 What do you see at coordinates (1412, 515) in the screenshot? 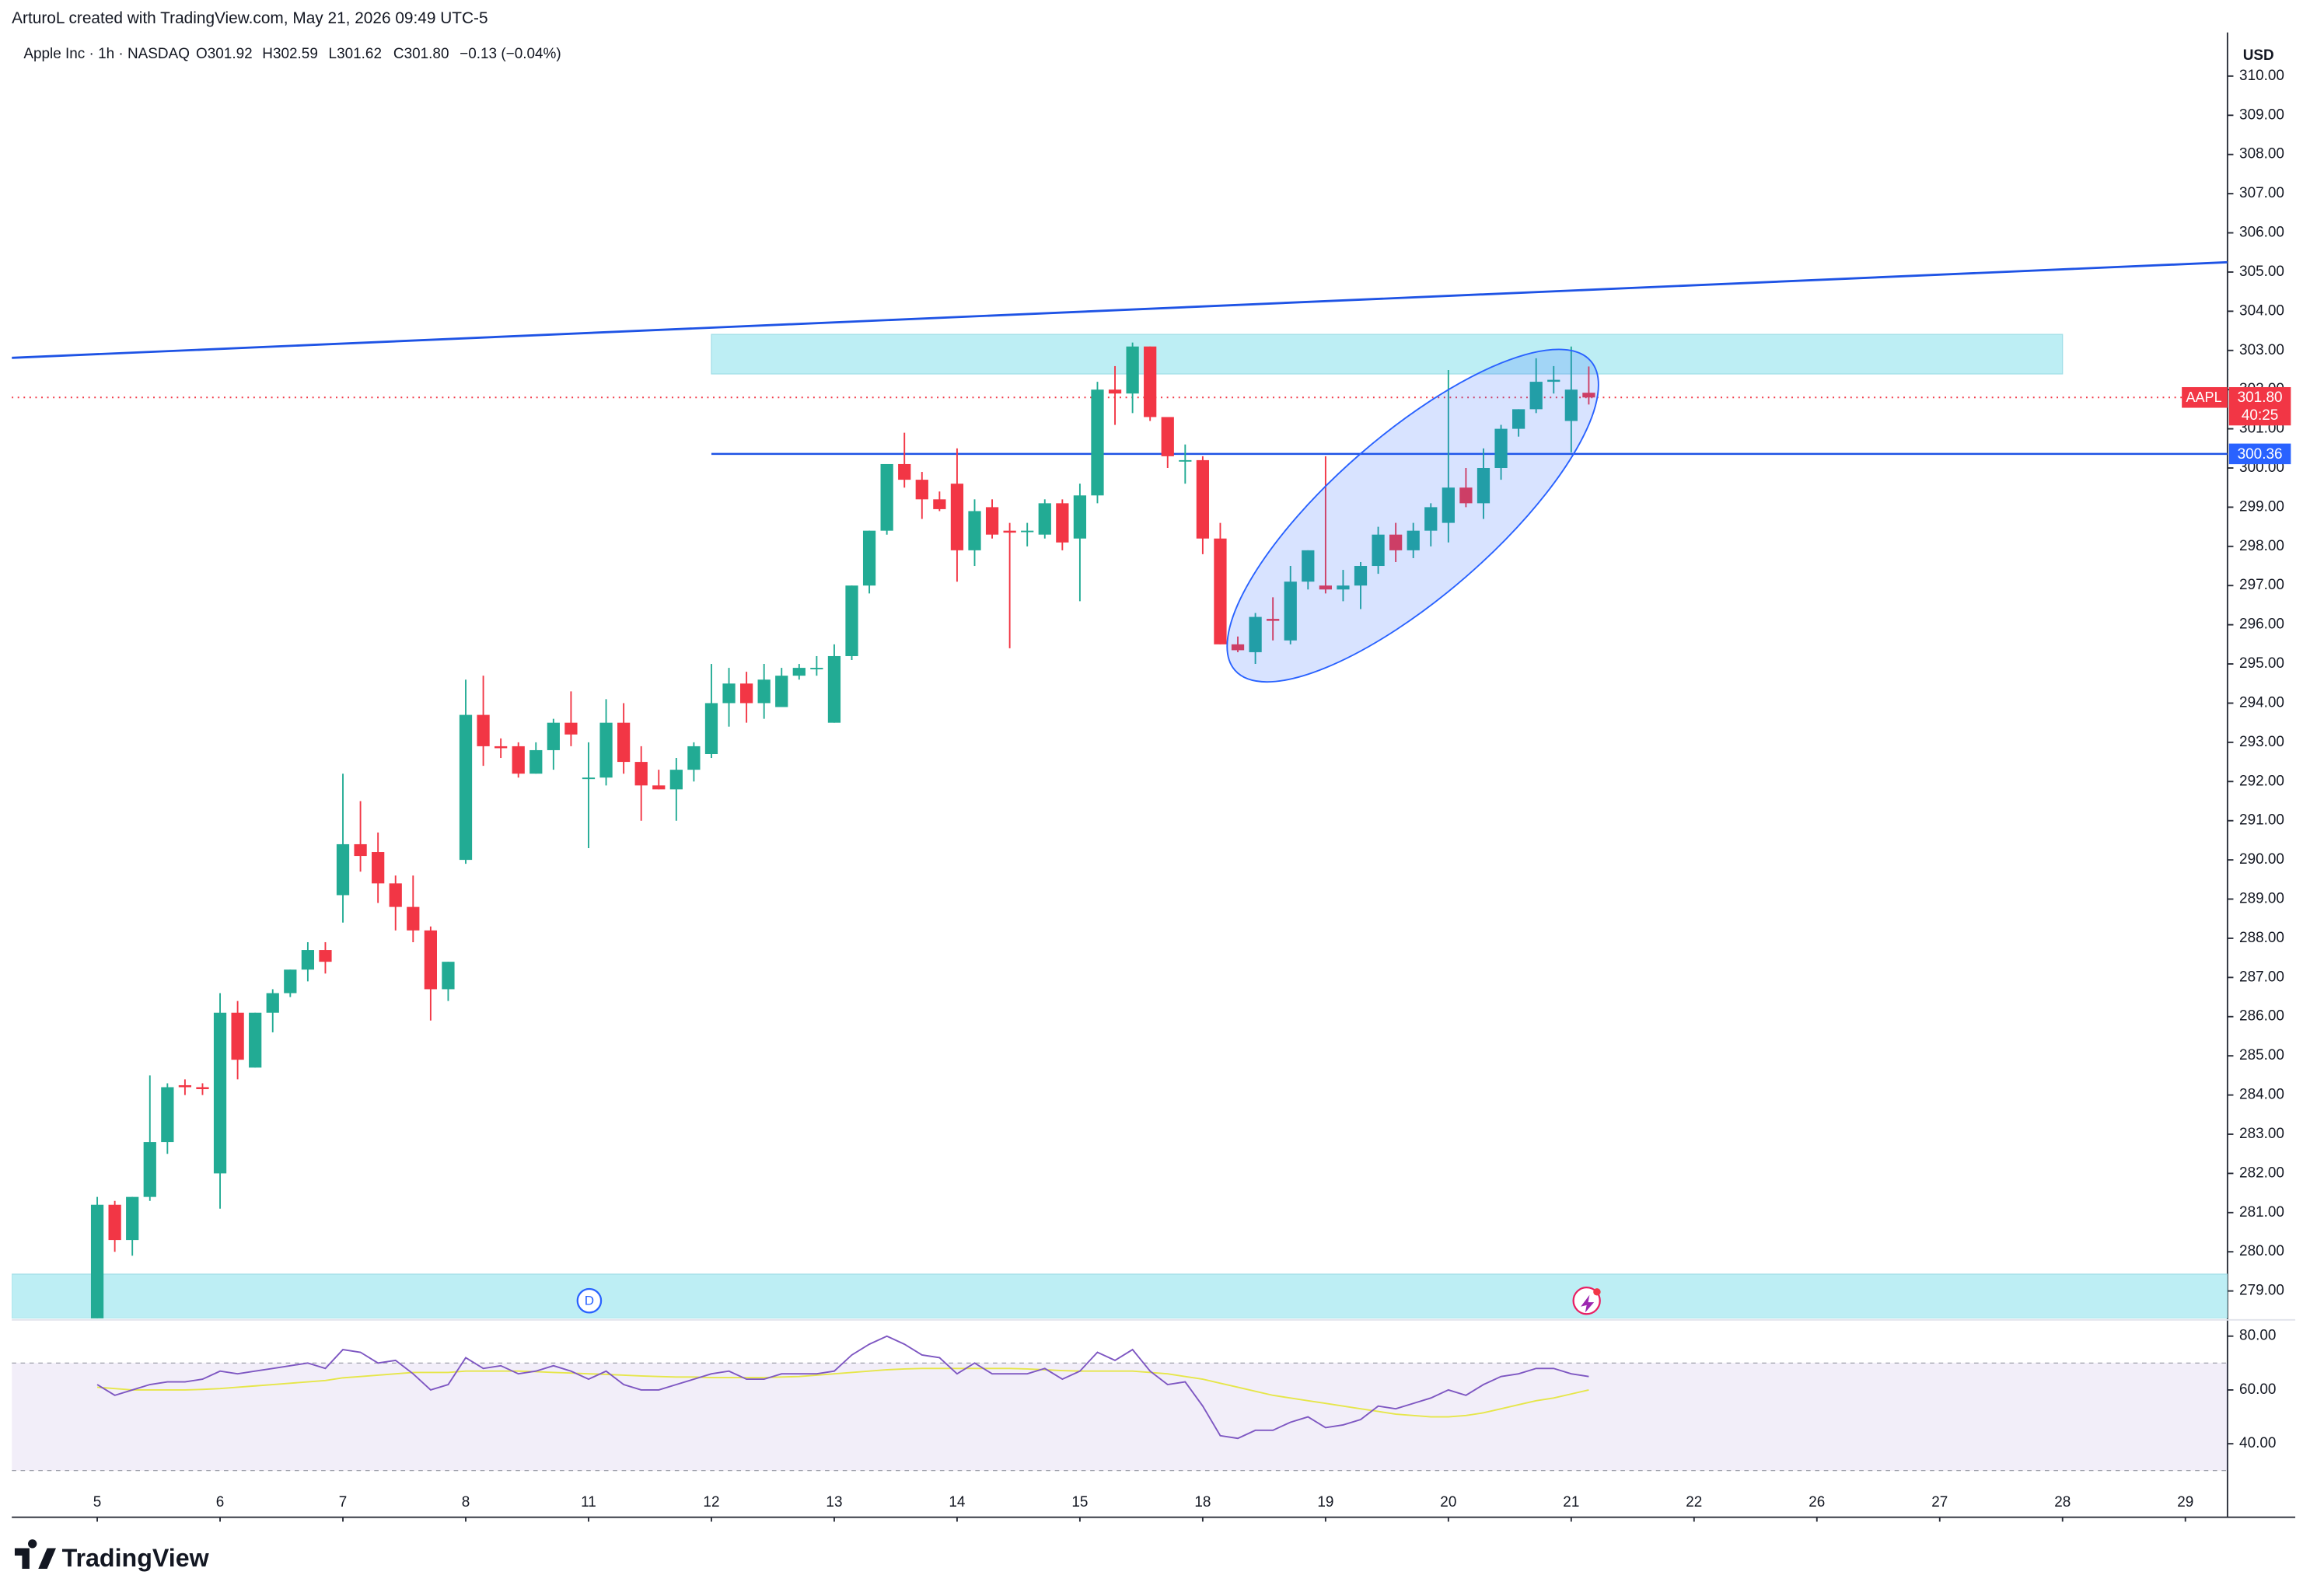
I see `ellipse-drawing` at bounding box center [1412, 515].